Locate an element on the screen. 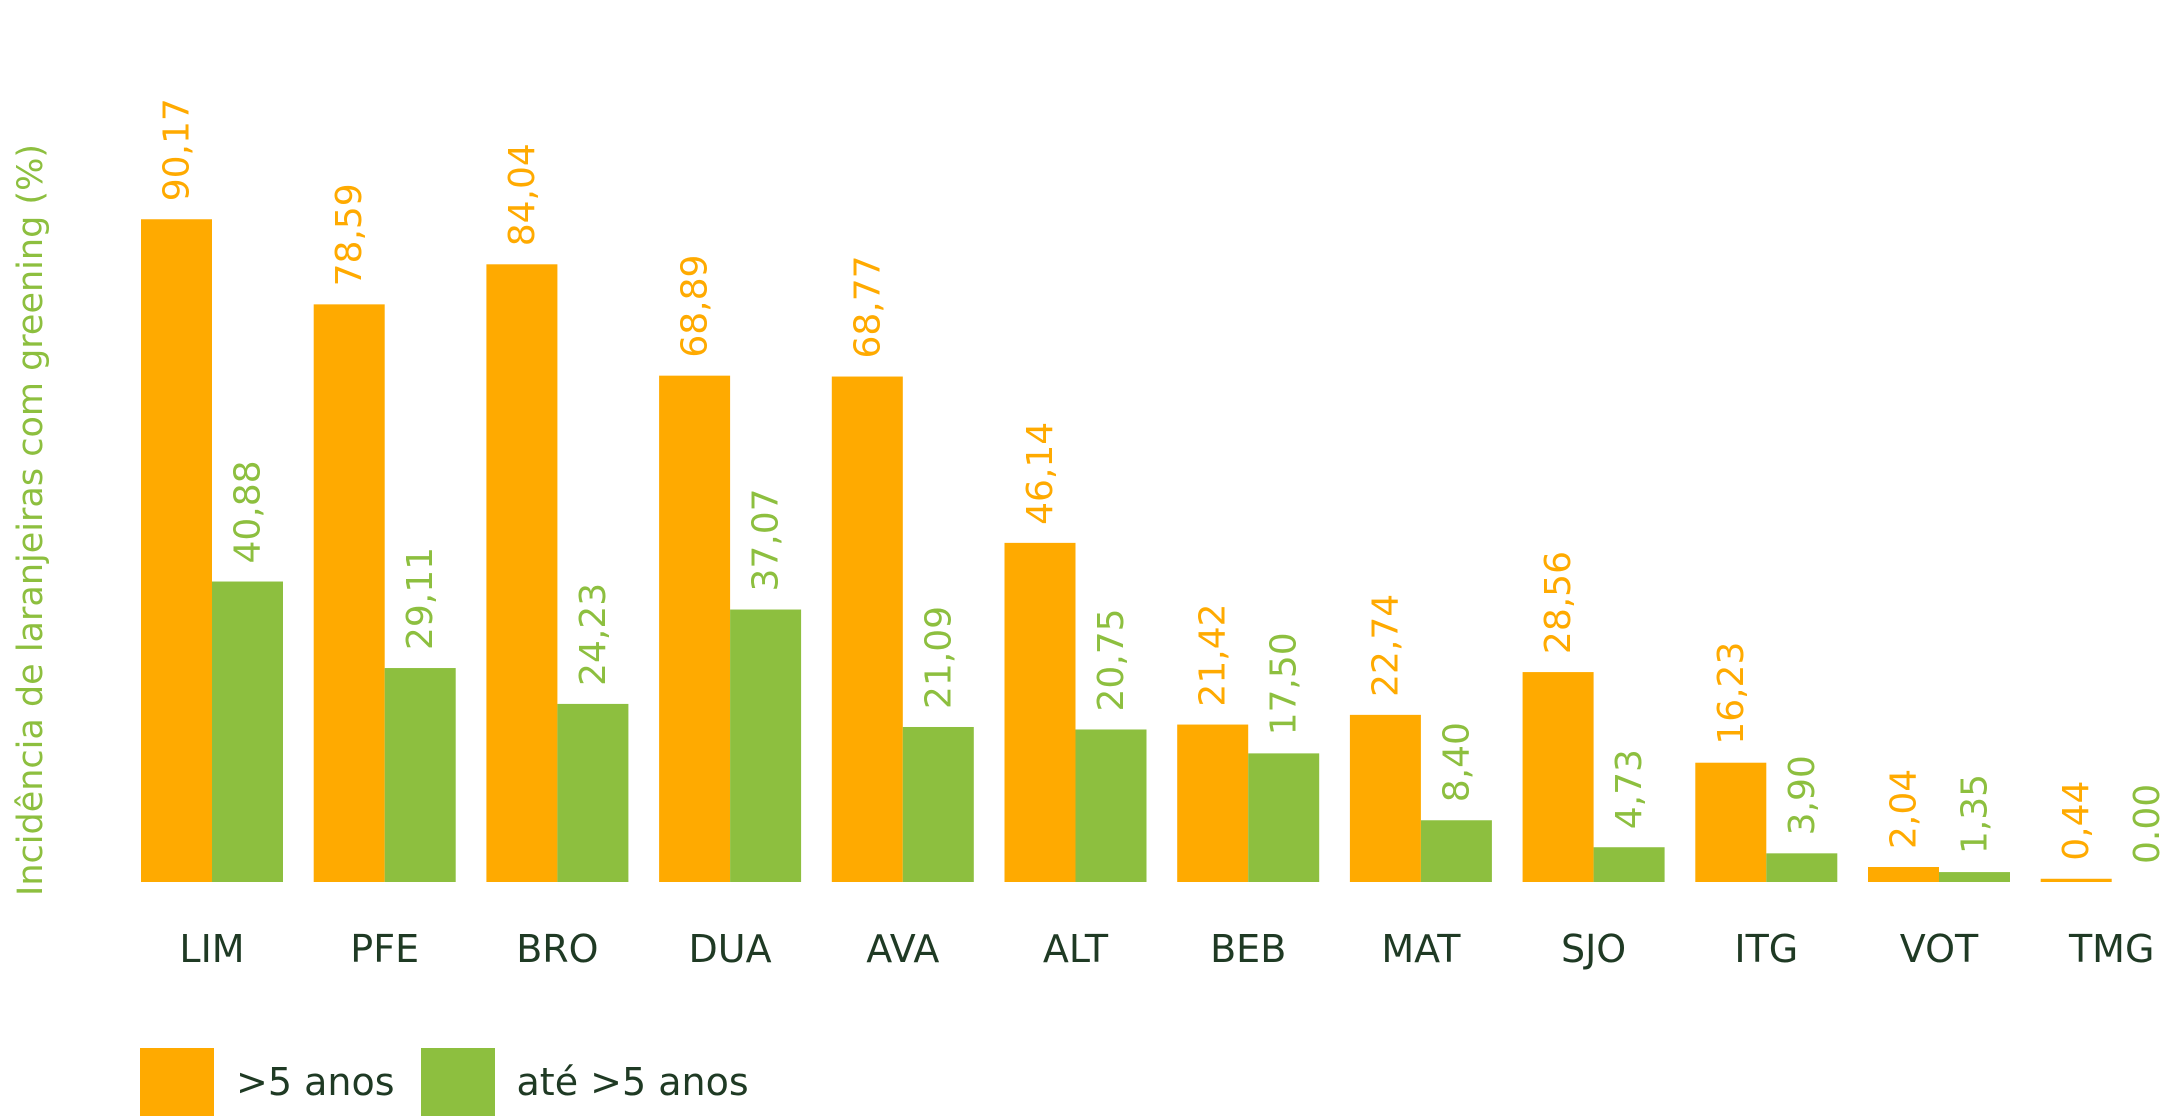 Image resolution: width=2174 pixels, height=1117 pixels. value-label-bro-series-0: 84,04 is located at coordinates (522, 194).